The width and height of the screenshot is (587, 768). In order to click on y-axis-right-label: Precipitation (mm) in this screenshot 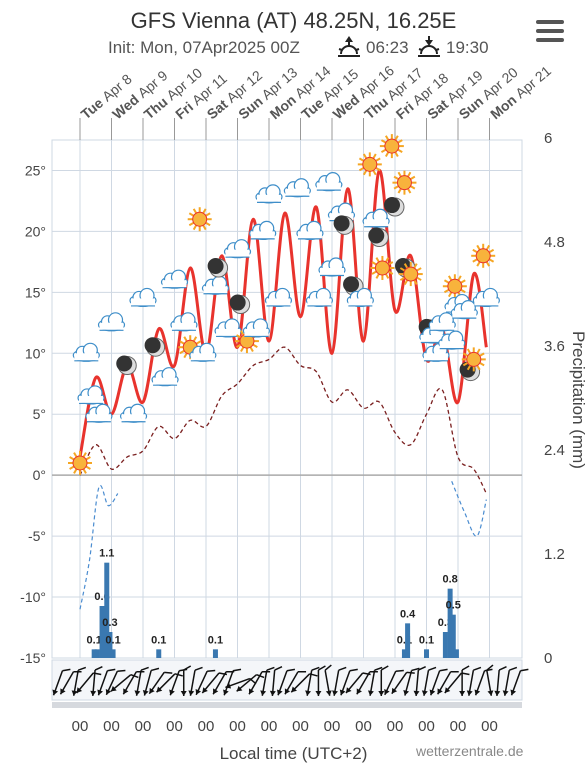, I will do `click(578, 400)`.